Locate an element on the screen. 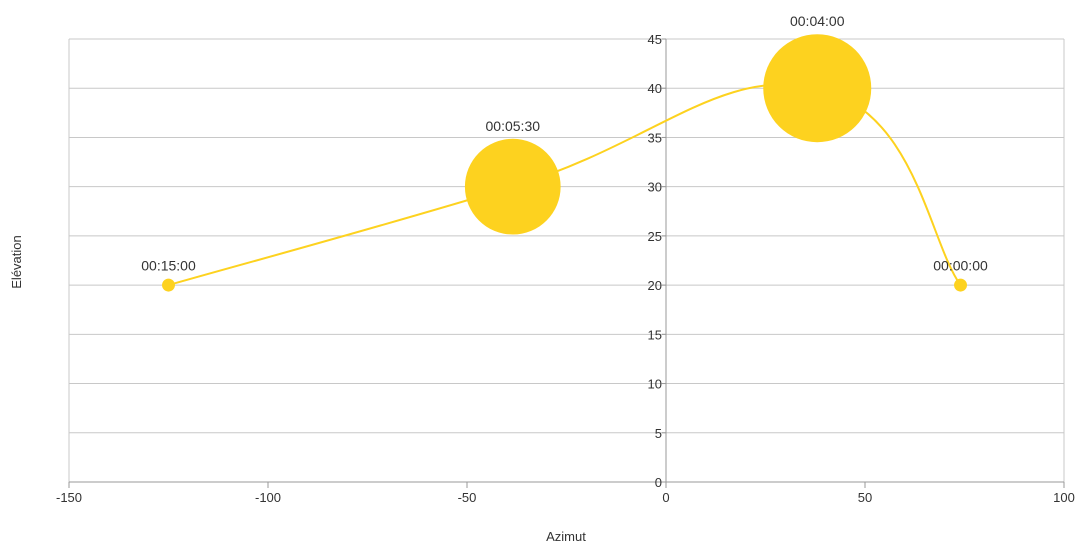 This screenshot has width=1078, height=543. x-tick-labels: -150 -100 -50 0 50 100 is located at coordinates (565, 497).